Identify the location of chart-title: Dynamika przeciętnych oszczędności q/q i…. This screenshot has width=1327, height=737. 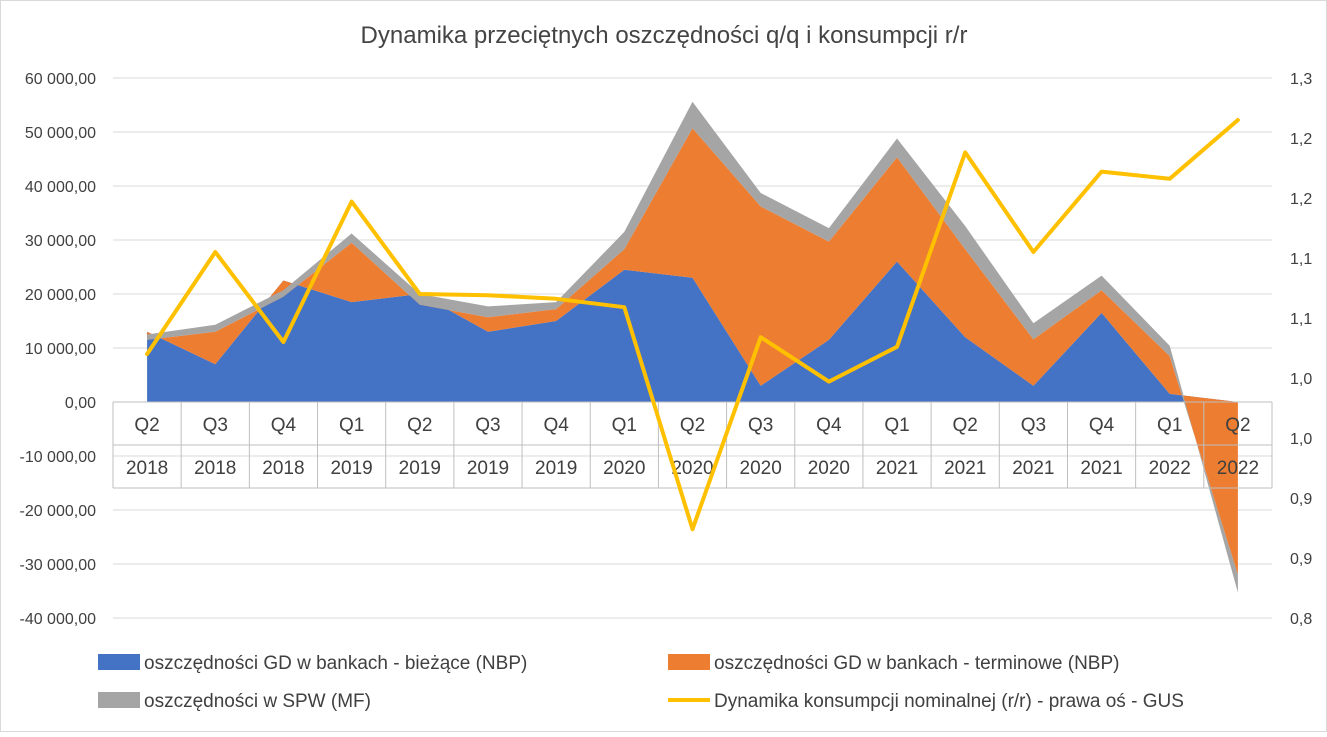
(664, 35).